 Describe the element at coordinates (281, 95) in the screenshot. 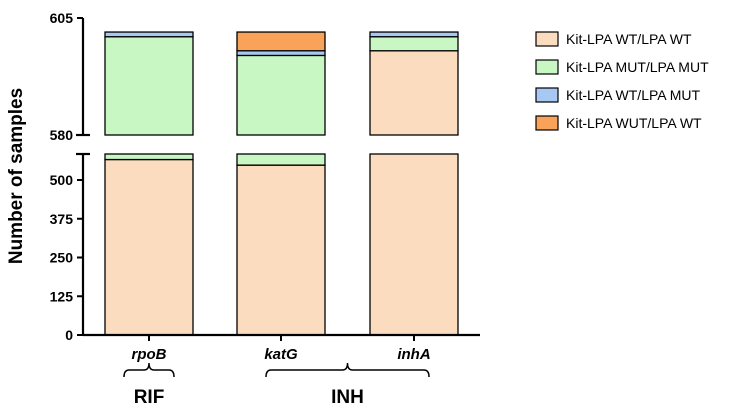

I see `bar-katG-kit-lpa-mut-lpa-mut-upper` at that location.